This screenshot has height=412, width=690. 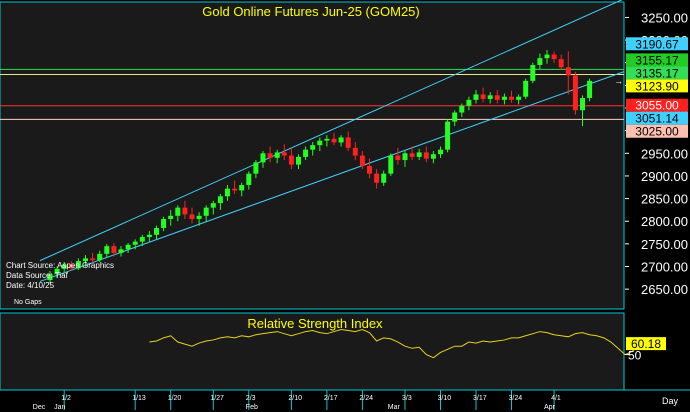 I want to click on date-label: 3/17, so click(x=480, y=398).